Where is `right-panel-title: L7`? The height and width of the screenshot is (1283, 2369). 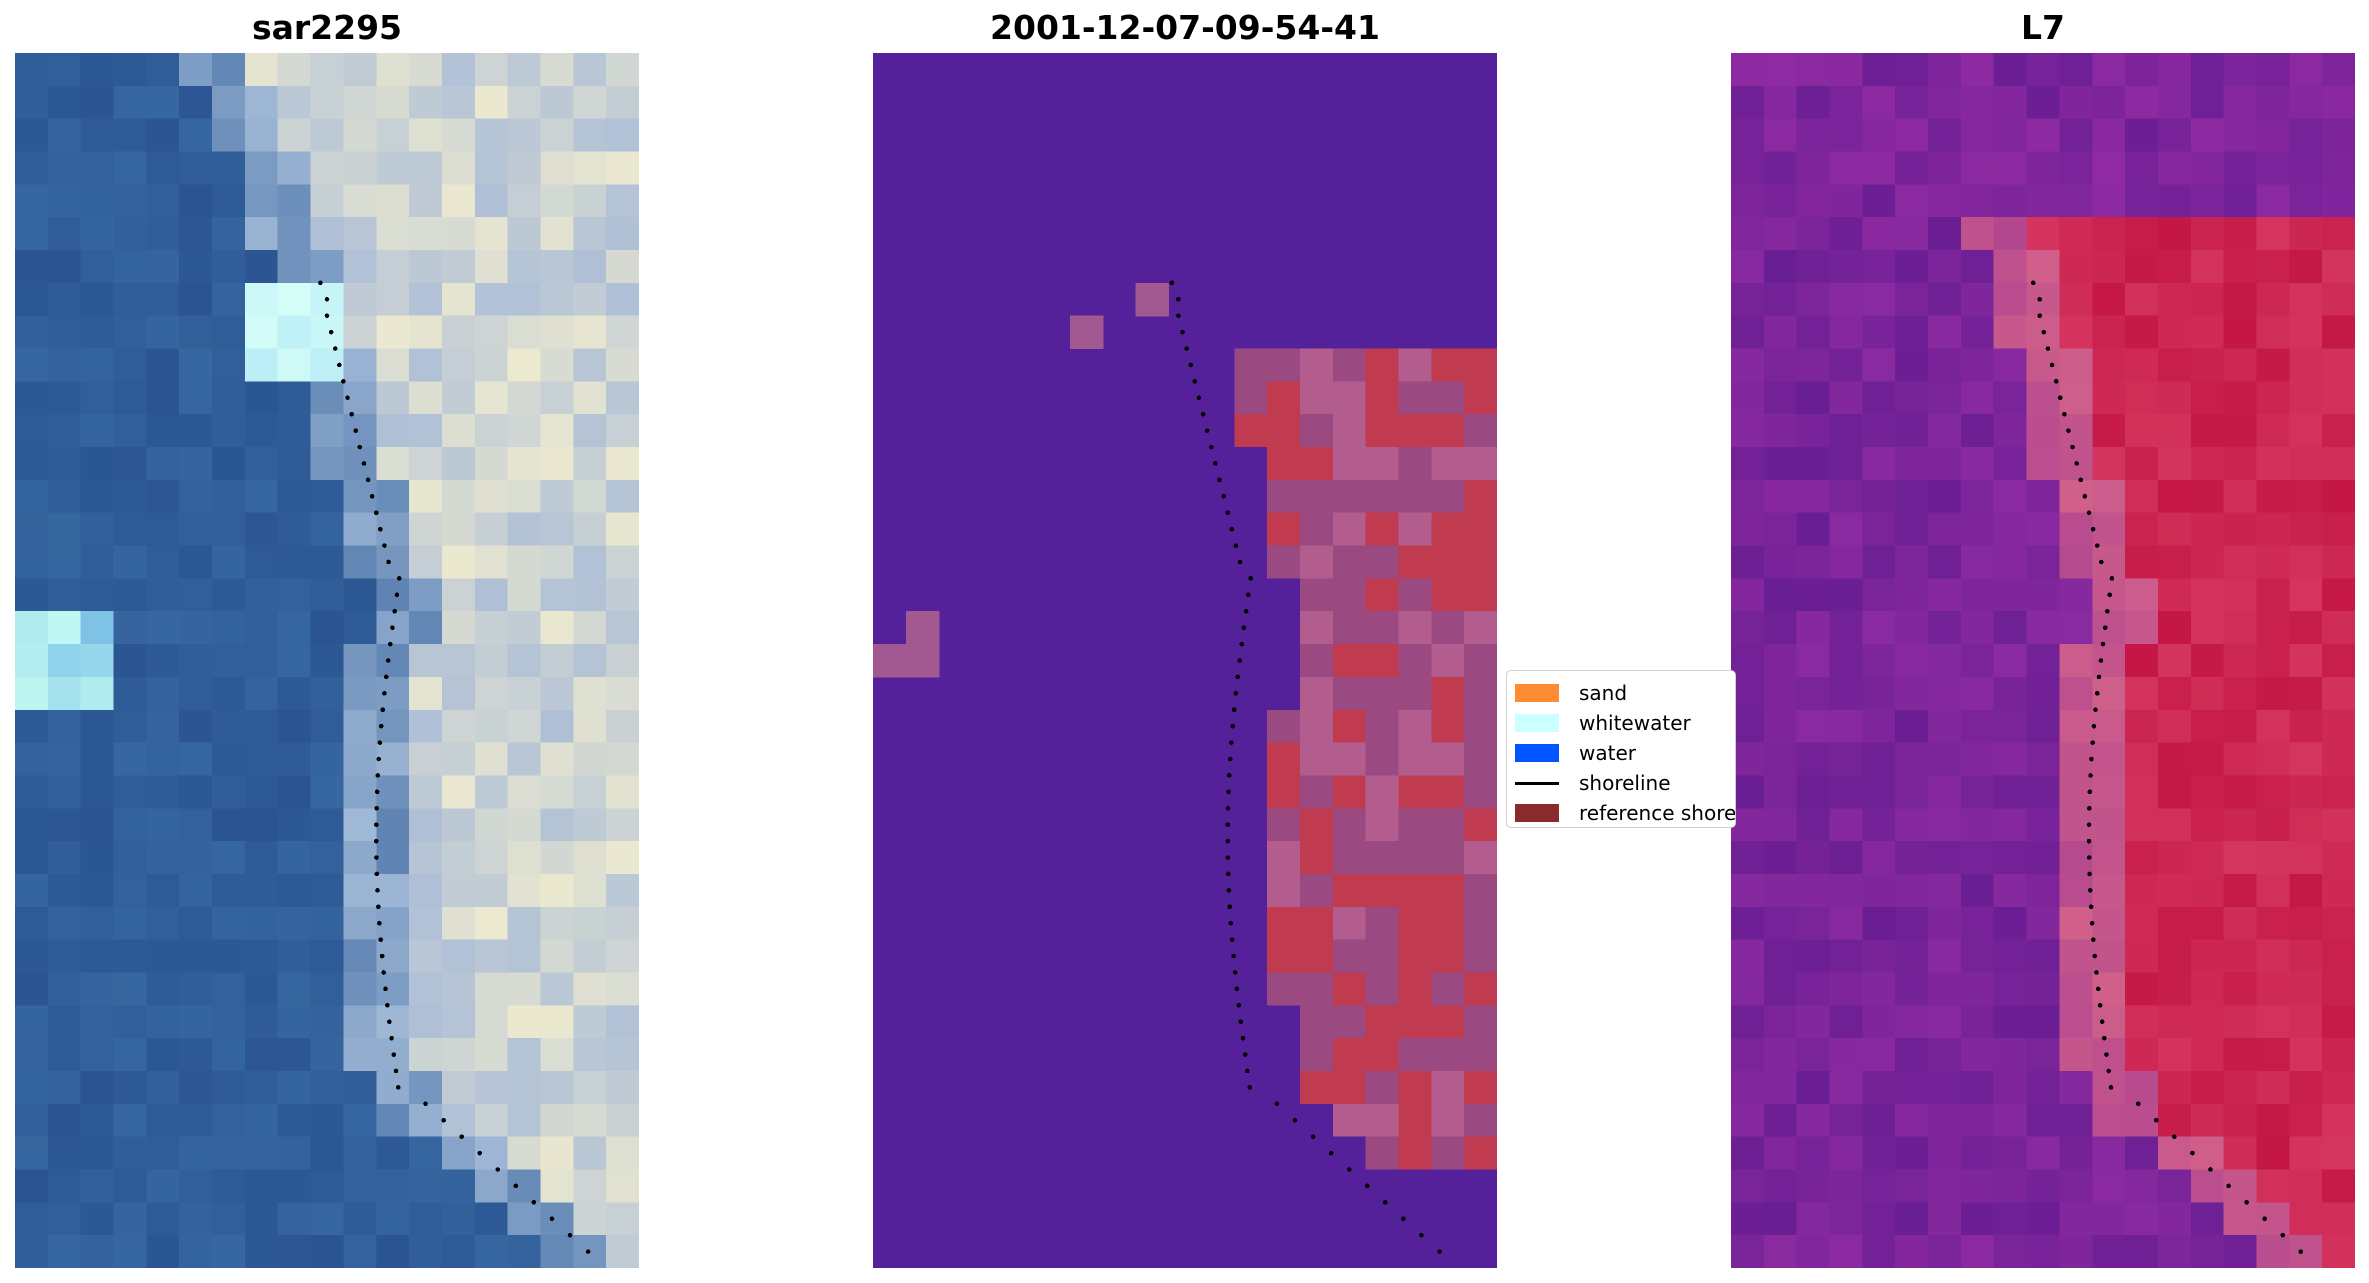 right-panel-title: L7 is located at coordinates (2043, 27).